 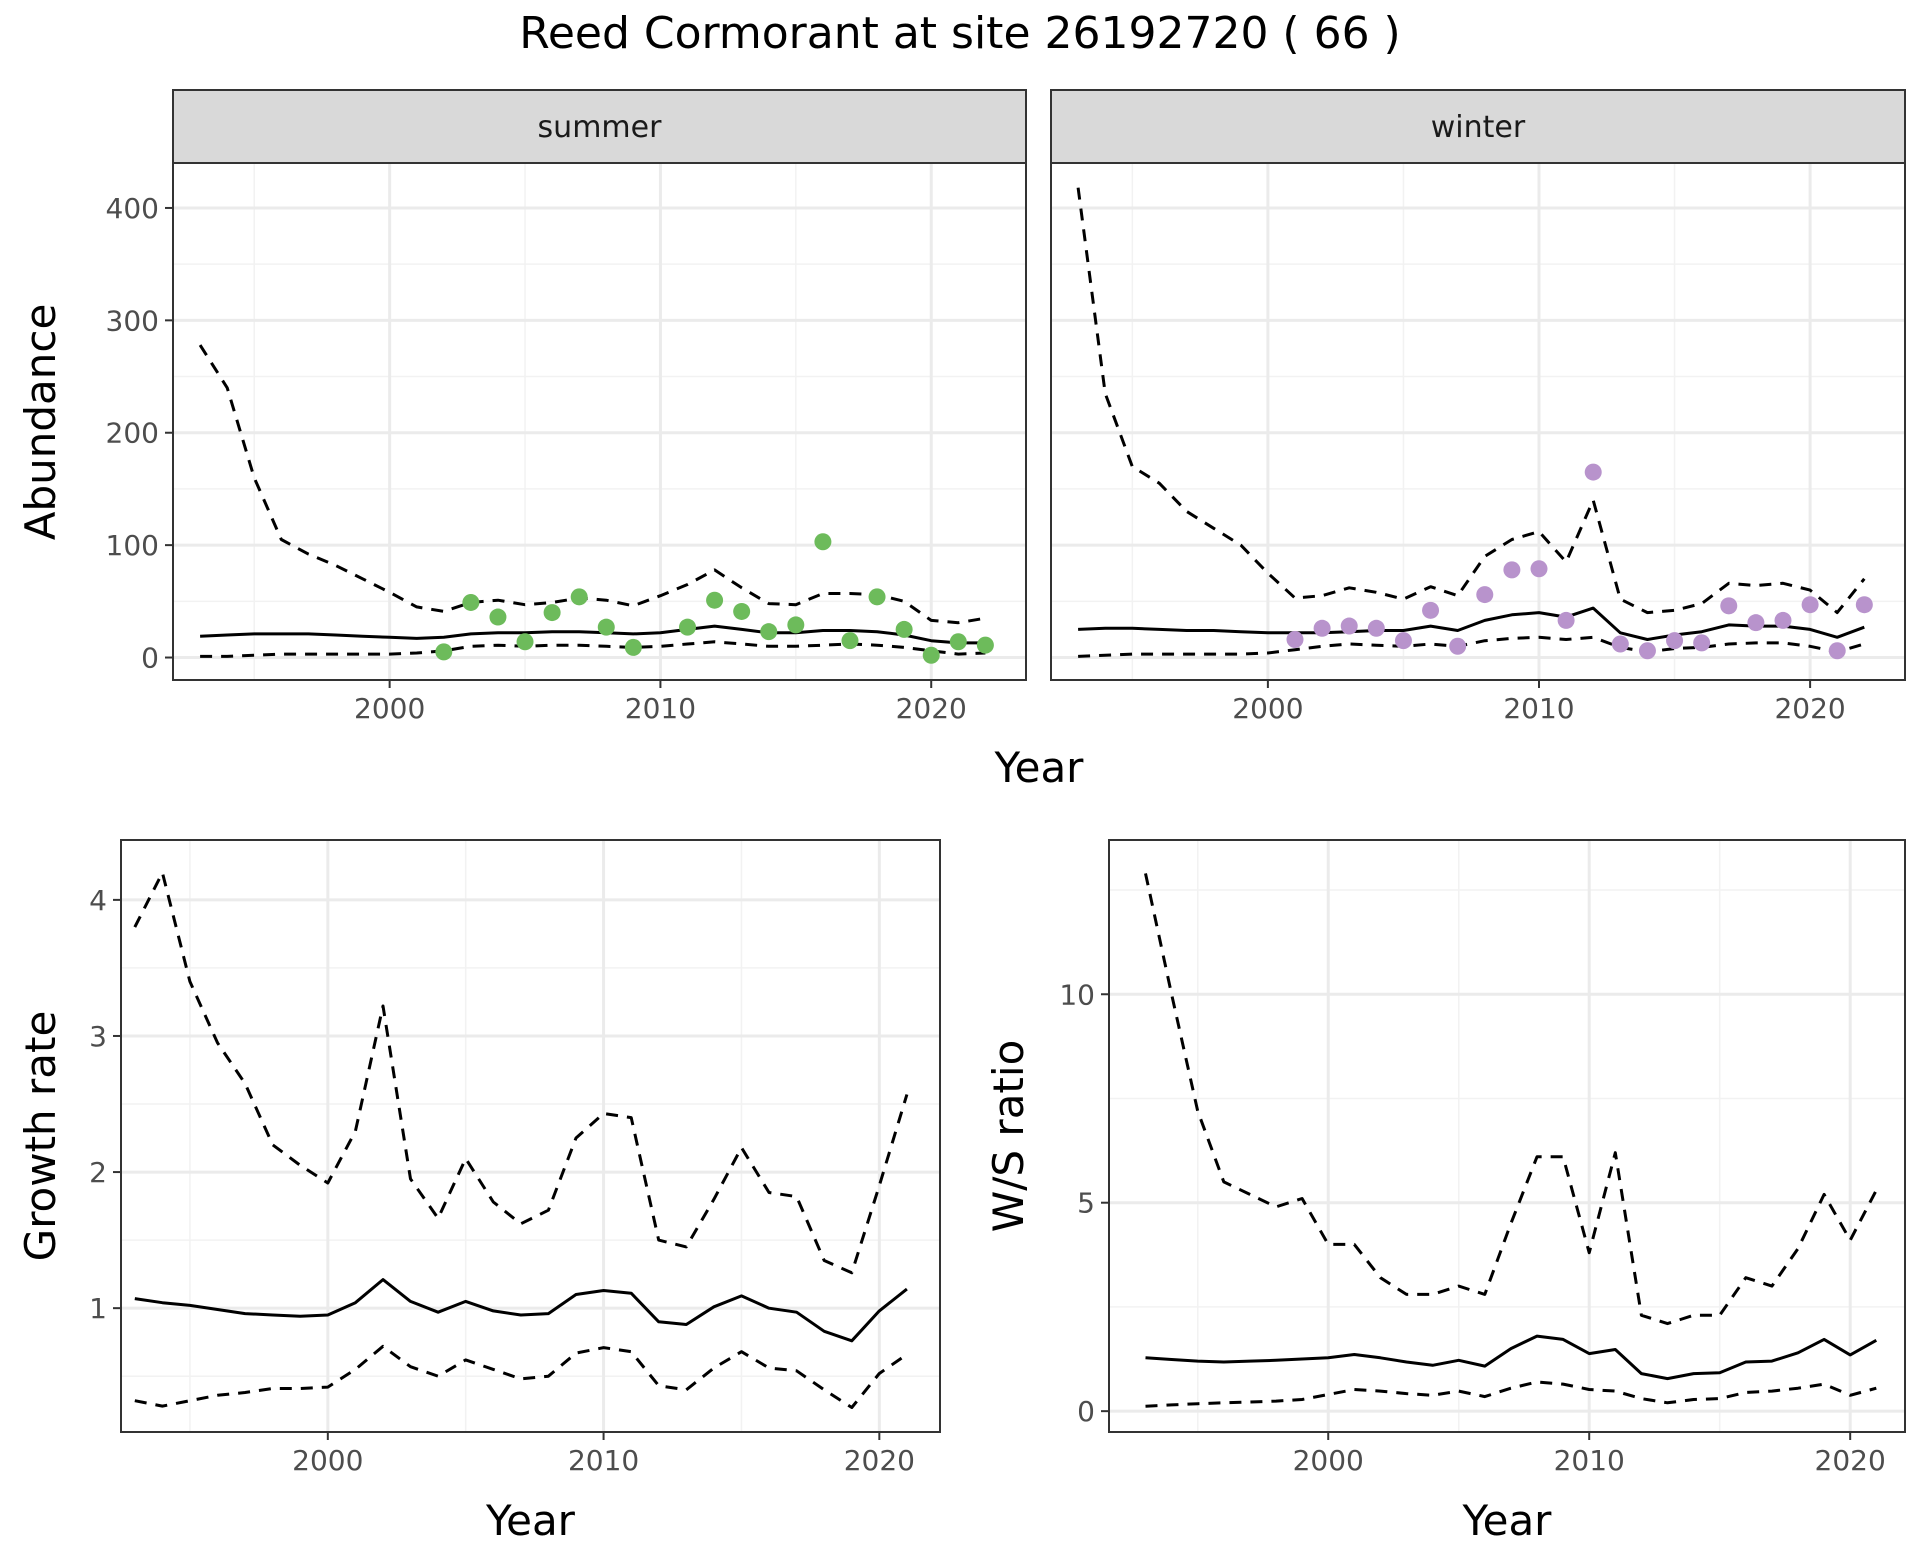 What do you see at coordinates (40, 422) in the screenshot?
I see `y-axis-title: Abundance` at bounding box center [40, 422].